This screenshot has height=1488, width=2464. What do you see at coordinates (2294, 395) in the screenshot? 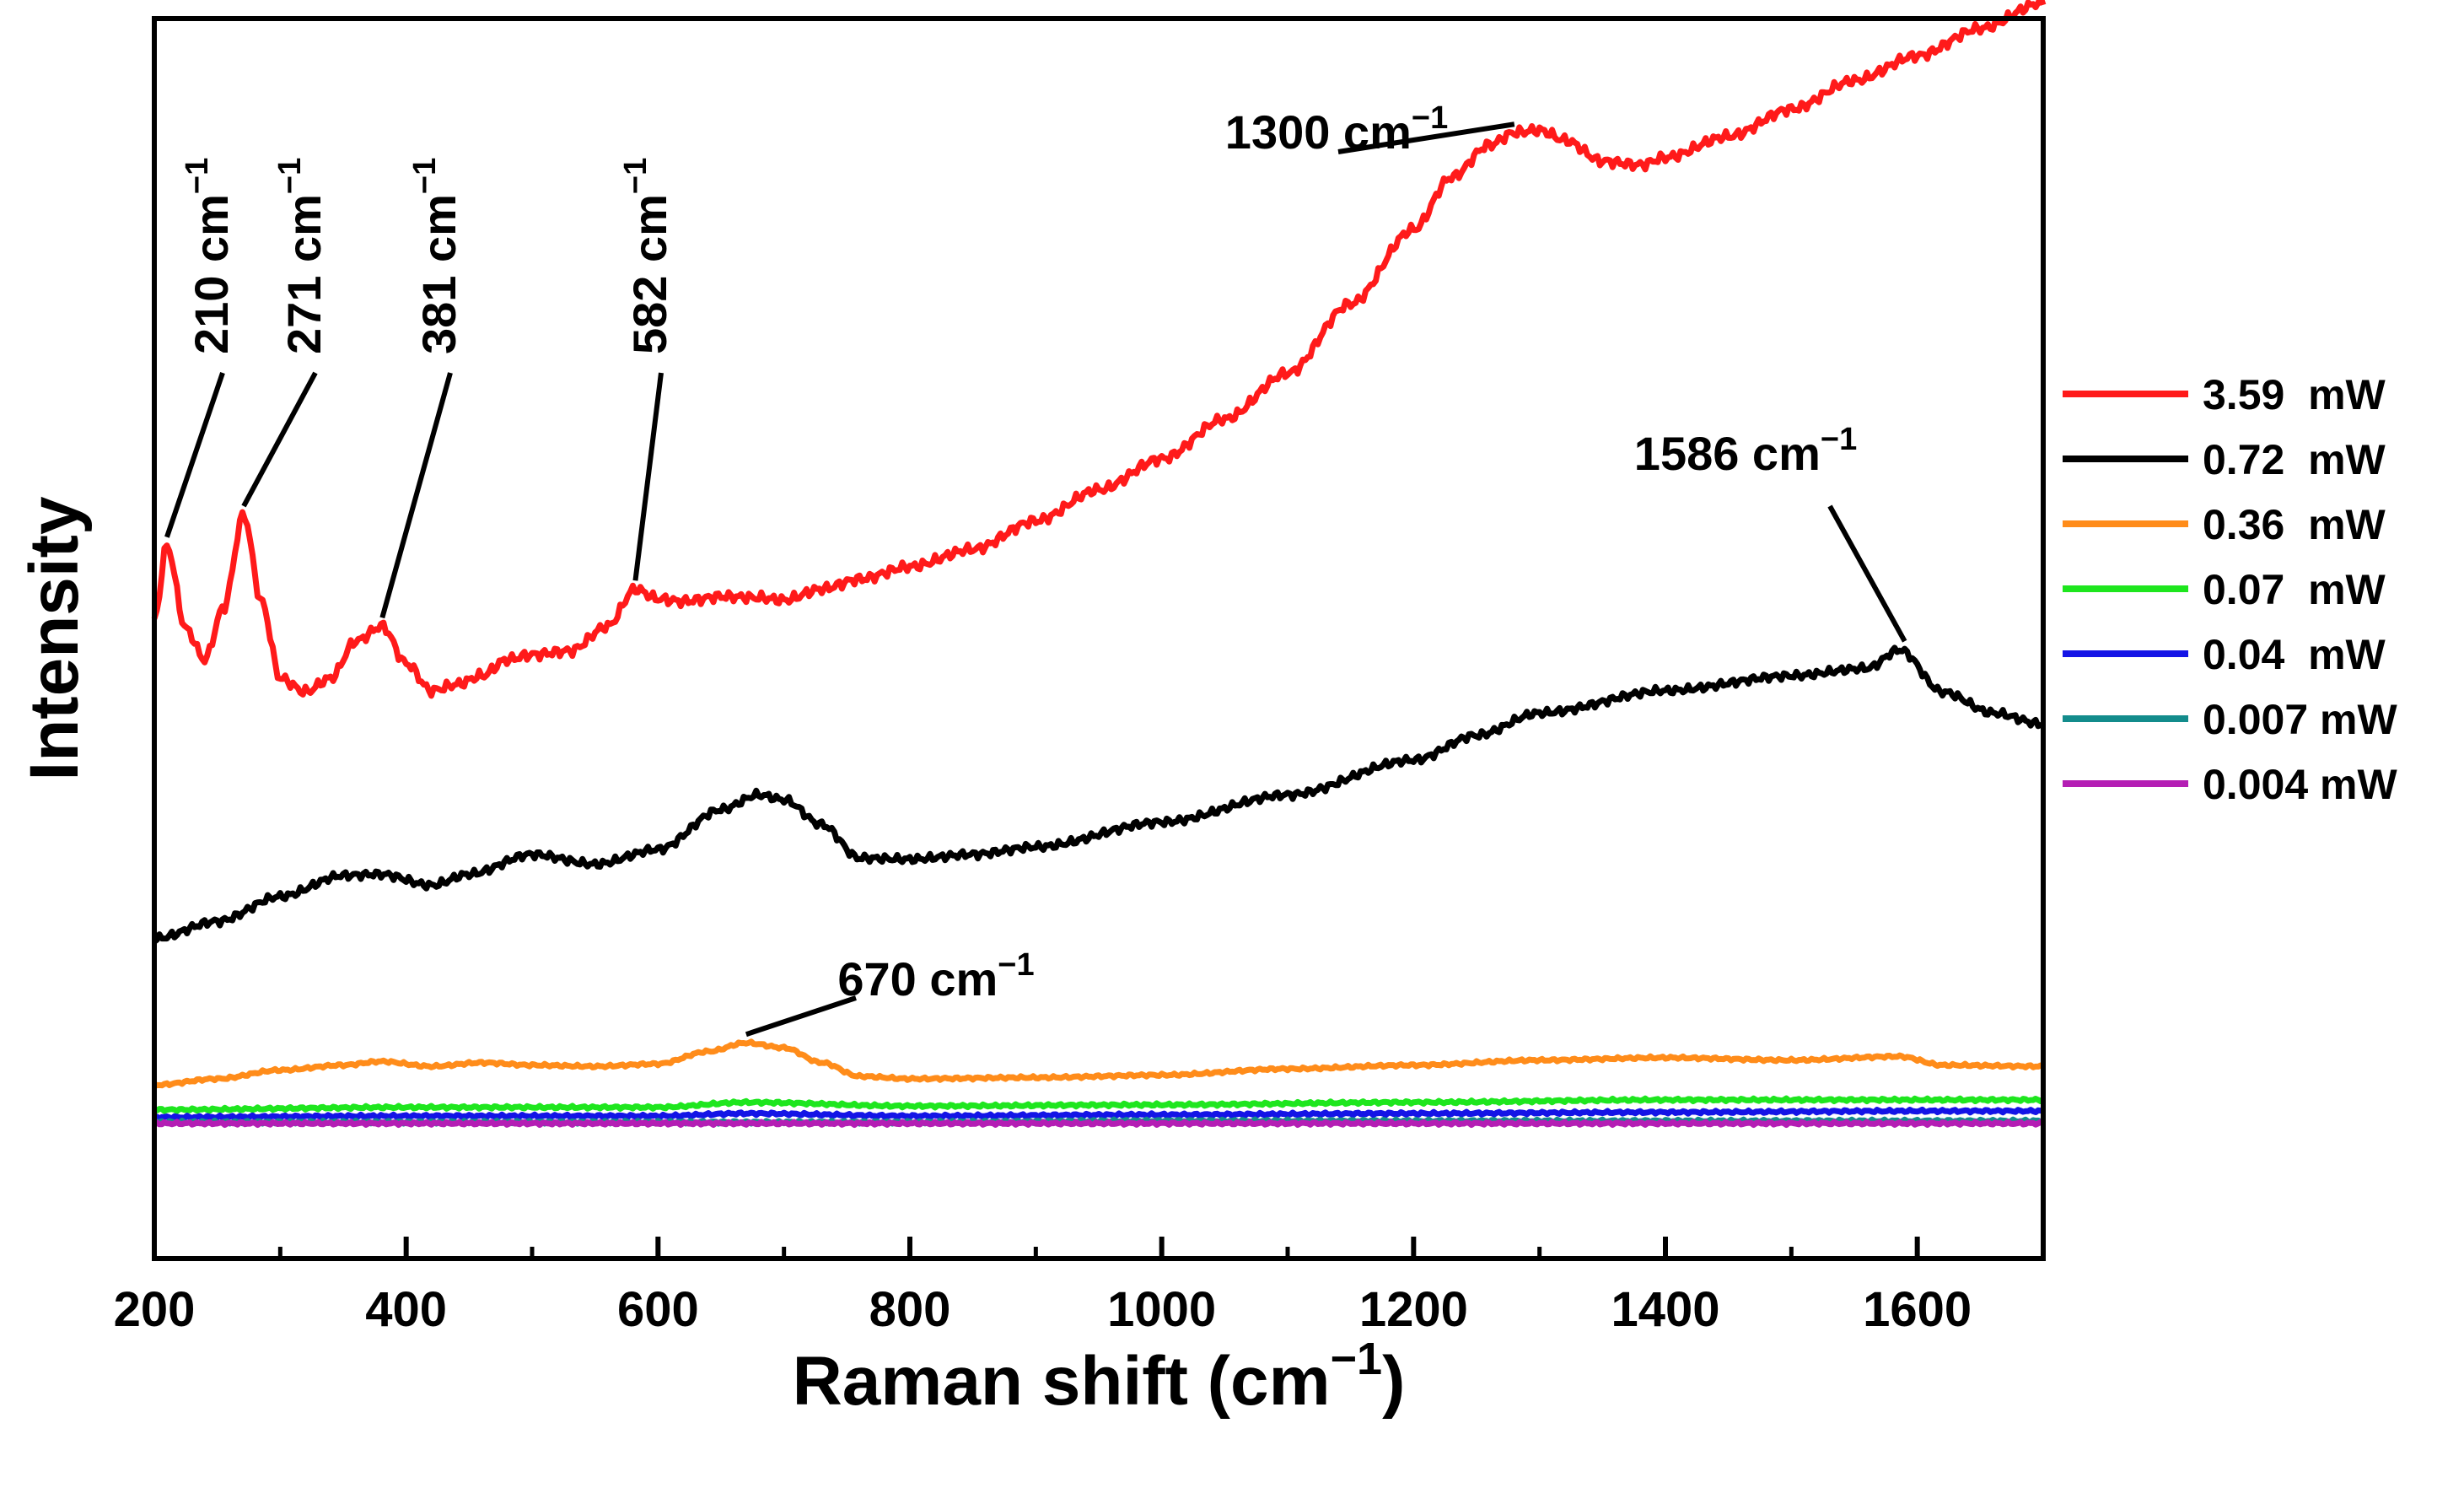
I see `legend-label: 3.59 mW` at bounding box center [2294, 395].